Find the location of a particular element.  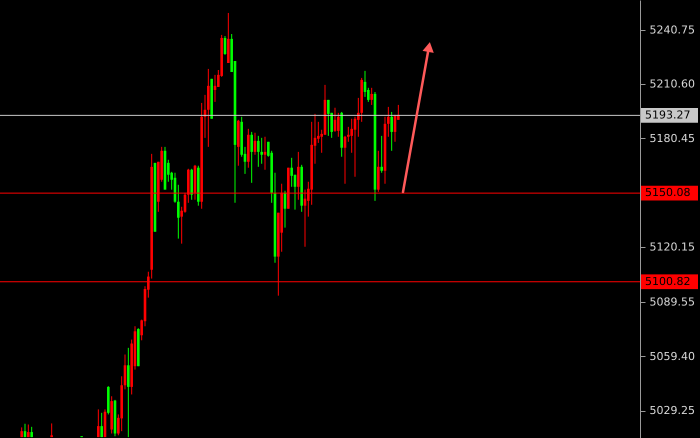

y-tick-label: 5059.40 is located at coordinates (672, 356).